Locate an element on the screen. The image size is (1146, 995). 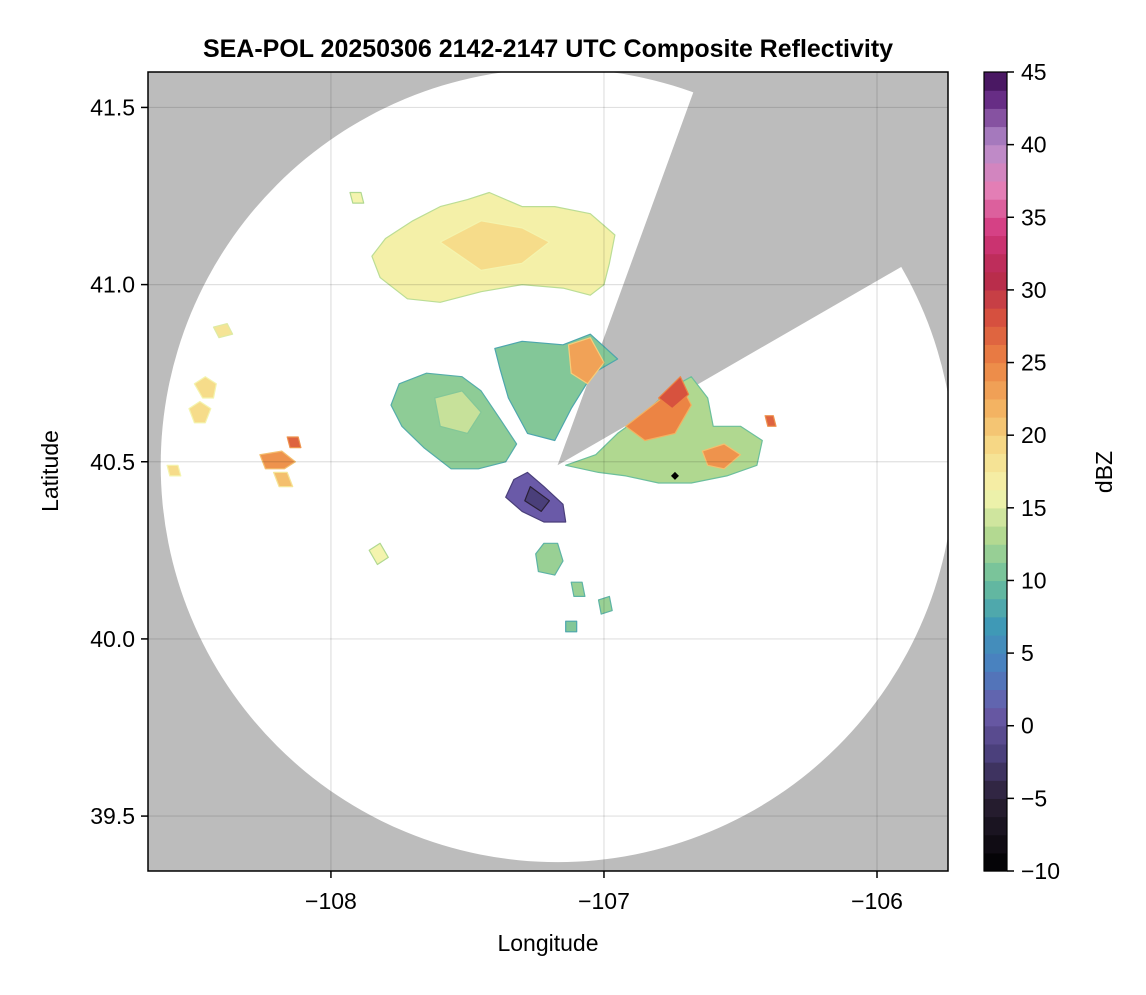
x-axis-ticks: −108 −107 −106 is located at coordinates (604, 892).